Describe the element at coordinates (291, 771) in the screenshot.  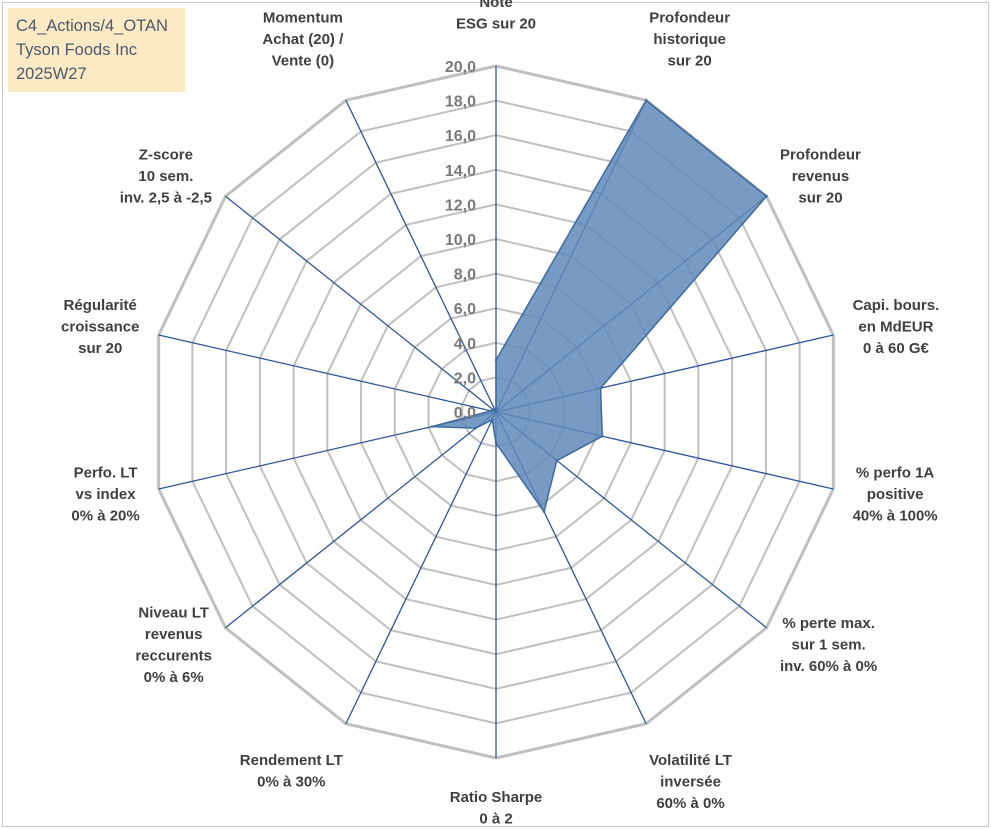
I see `axis-label-8: Rendement LT 0% à 30%` at that location.